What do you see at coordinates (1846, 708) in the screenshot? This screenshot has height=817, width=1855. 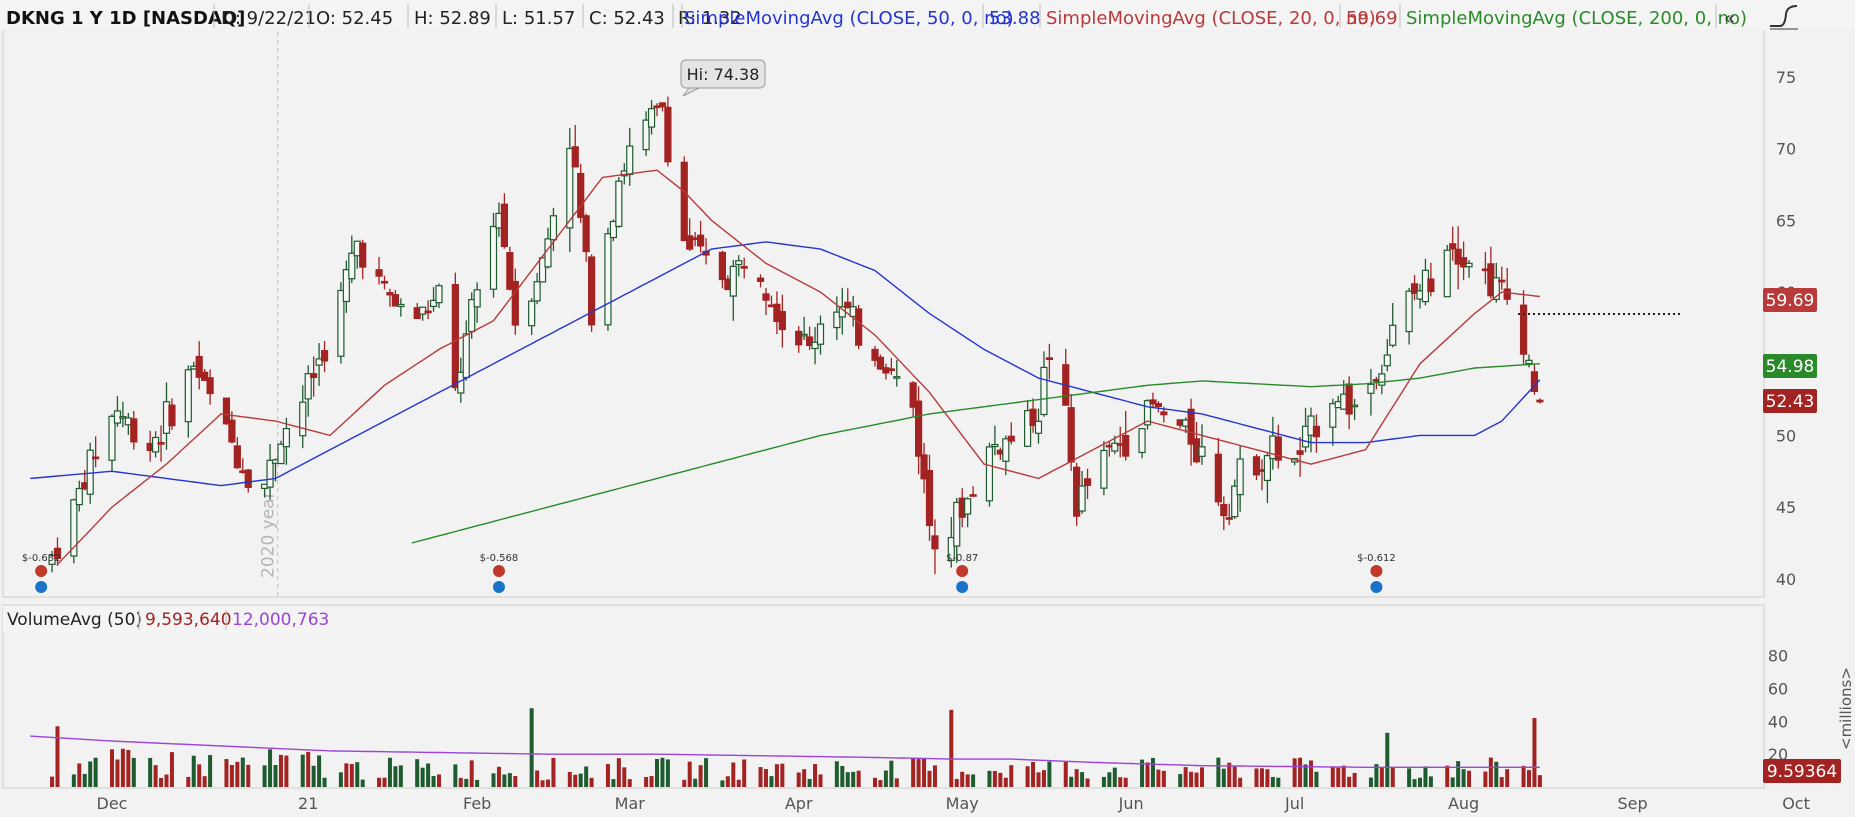 I see `volume-unit-label: <millions>` at bounding box center [1846, 708].